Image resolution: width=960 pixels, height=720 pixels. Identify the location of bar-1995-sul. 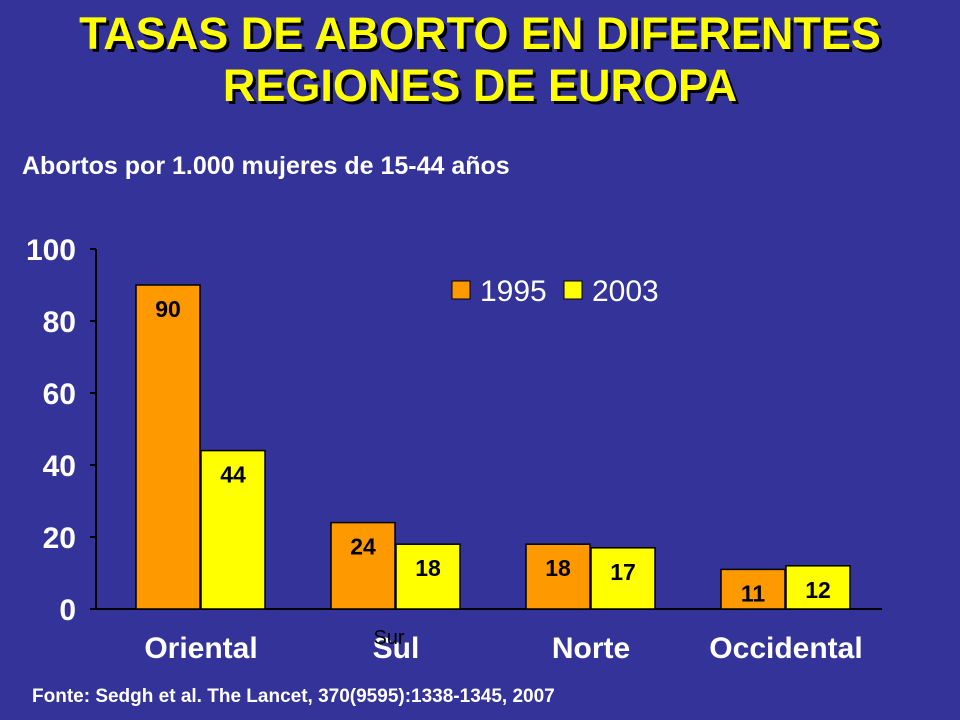
(363, 565).